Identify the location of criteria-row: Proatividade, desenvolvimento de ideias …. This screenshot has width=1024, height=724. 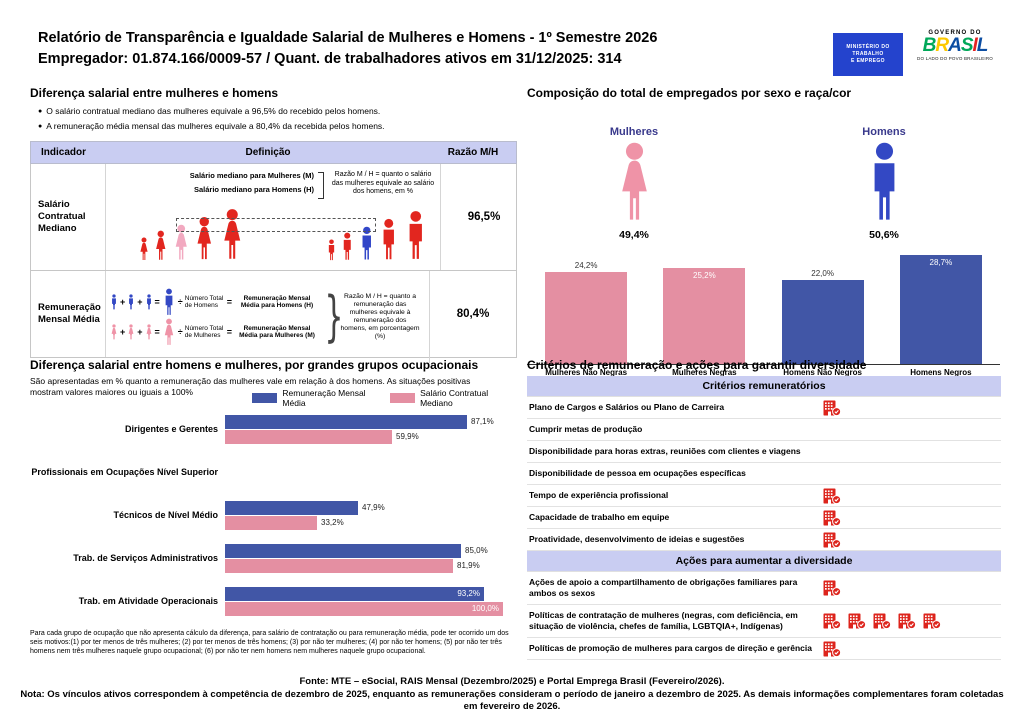
(764, 540).